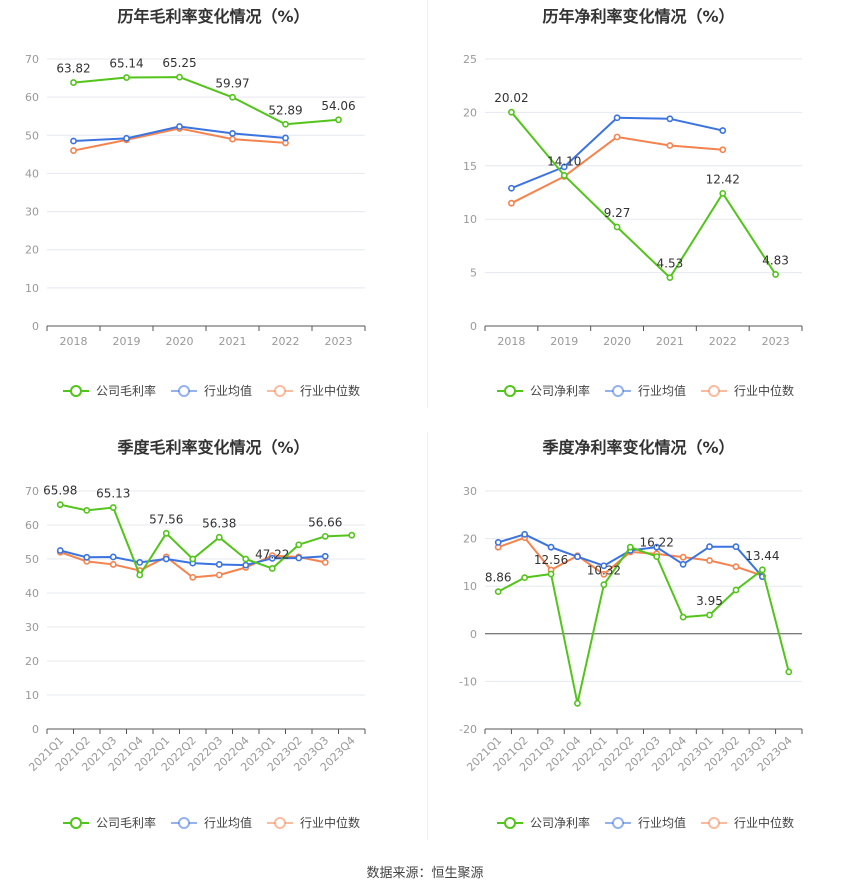  I want to click on data-label: 16.22, so click(657, 543).